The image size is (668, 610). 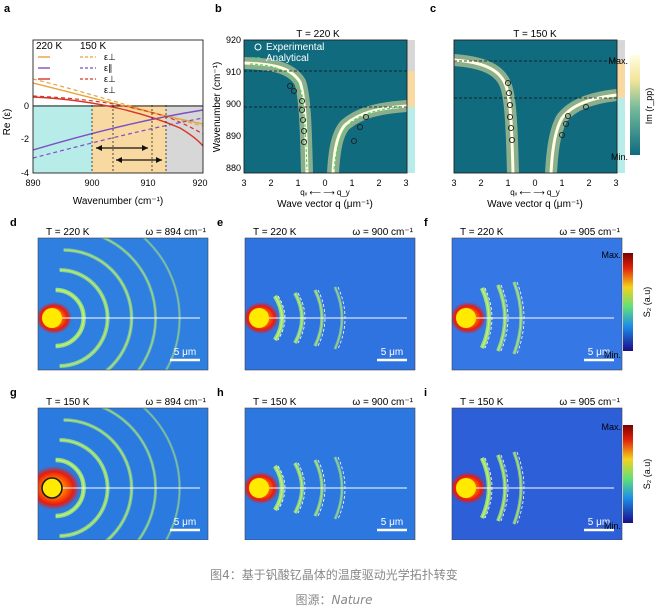 What do you see at coordinates (32, 183) in the screenshot?
I see `xtick-890: 890` at bounding box center [32, 183].